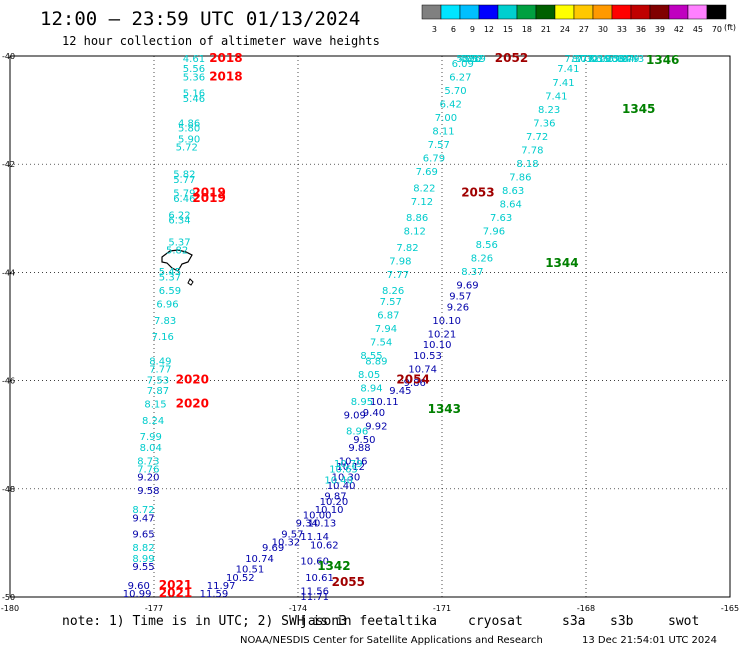 This screenshot has width=740, height=650. I want to click on wave-height-value: 6.38, so click(614, 59).